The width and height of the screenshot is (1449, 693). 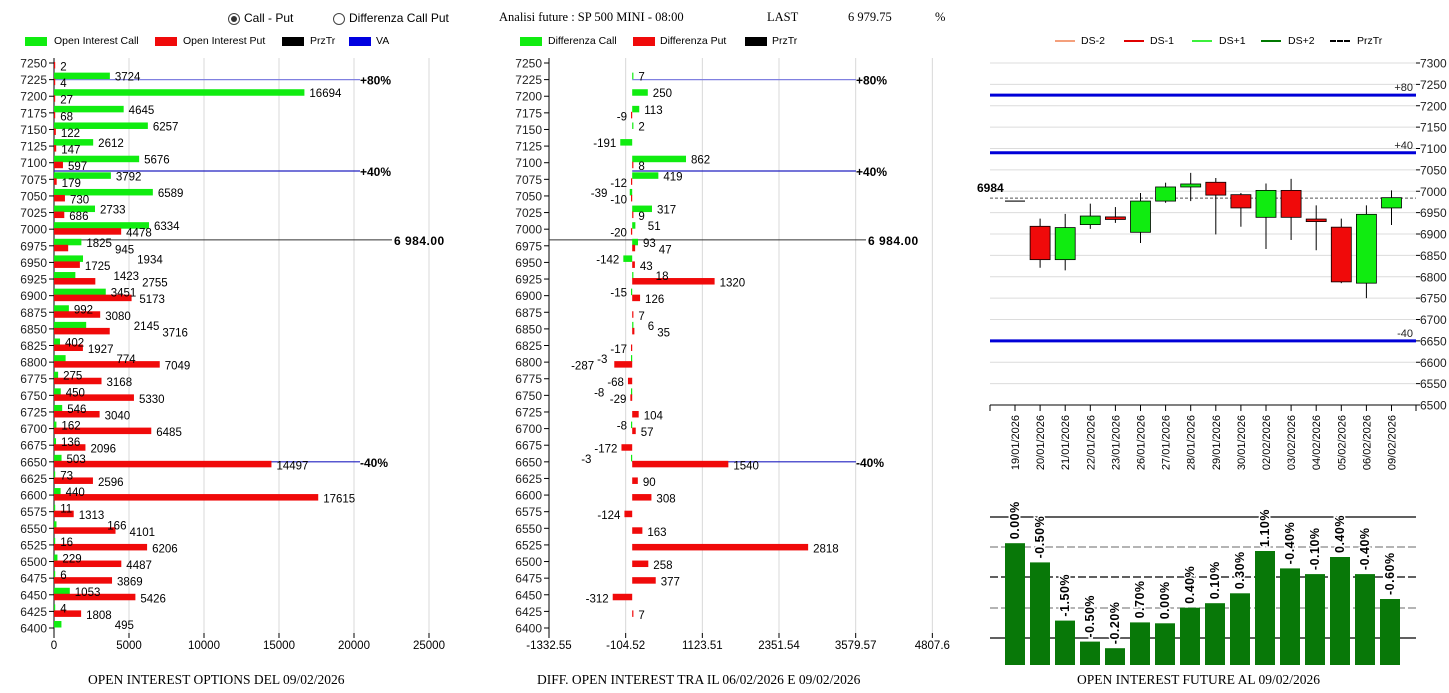 I want to click on y-tick-label: 6950, so click(x=1433, y=213).